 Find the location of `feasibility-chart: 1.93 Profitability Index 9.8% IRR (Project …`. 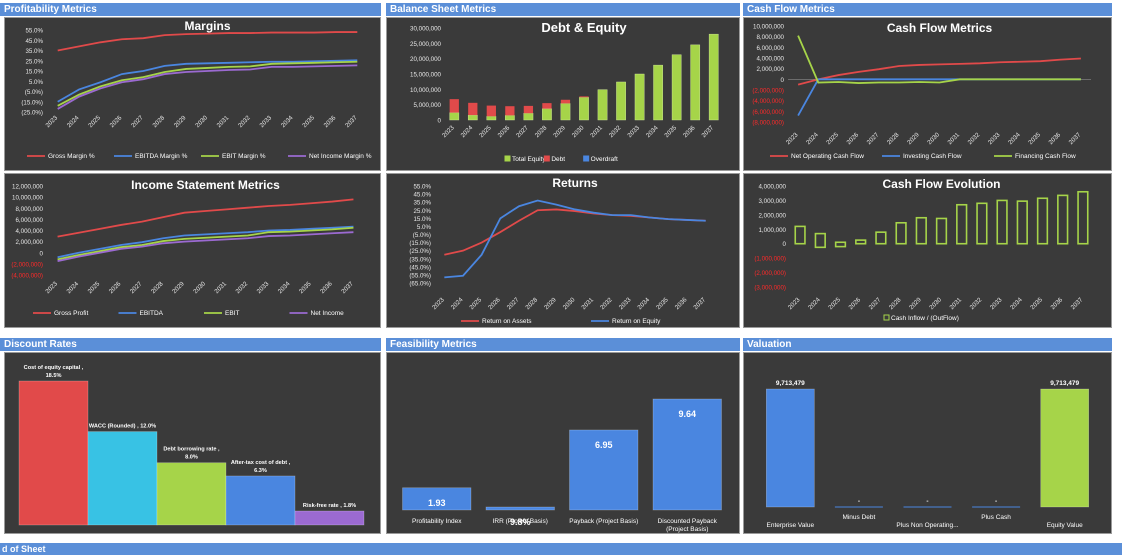

feasibility-chart: 1.93 Profitability Index 9.8% IRR (Project … is located at coordinates (563, 443).